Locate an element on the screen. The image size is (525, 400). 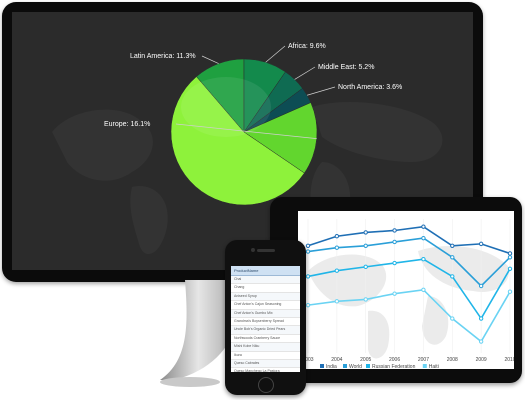
grid-row: Grandma's Boysenberry Spread is located at coordinates (265, 322).